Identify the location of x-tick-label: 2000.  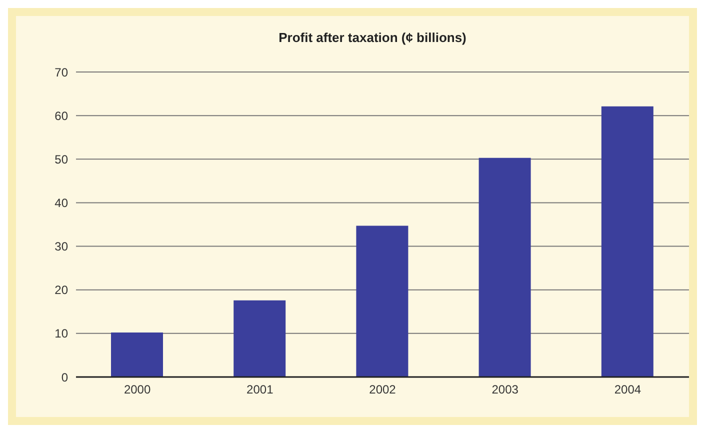
(137, 389).